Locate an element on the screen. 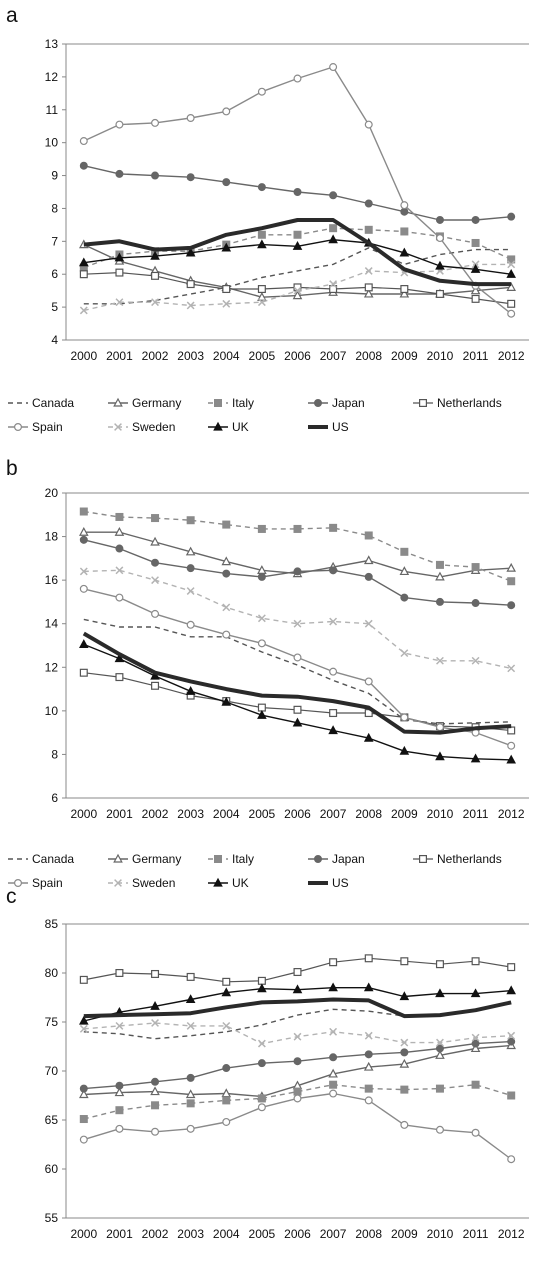 The image size is (533, 1270). legend-item-netherlands: Netherlands is located at coordinates (457, 859).